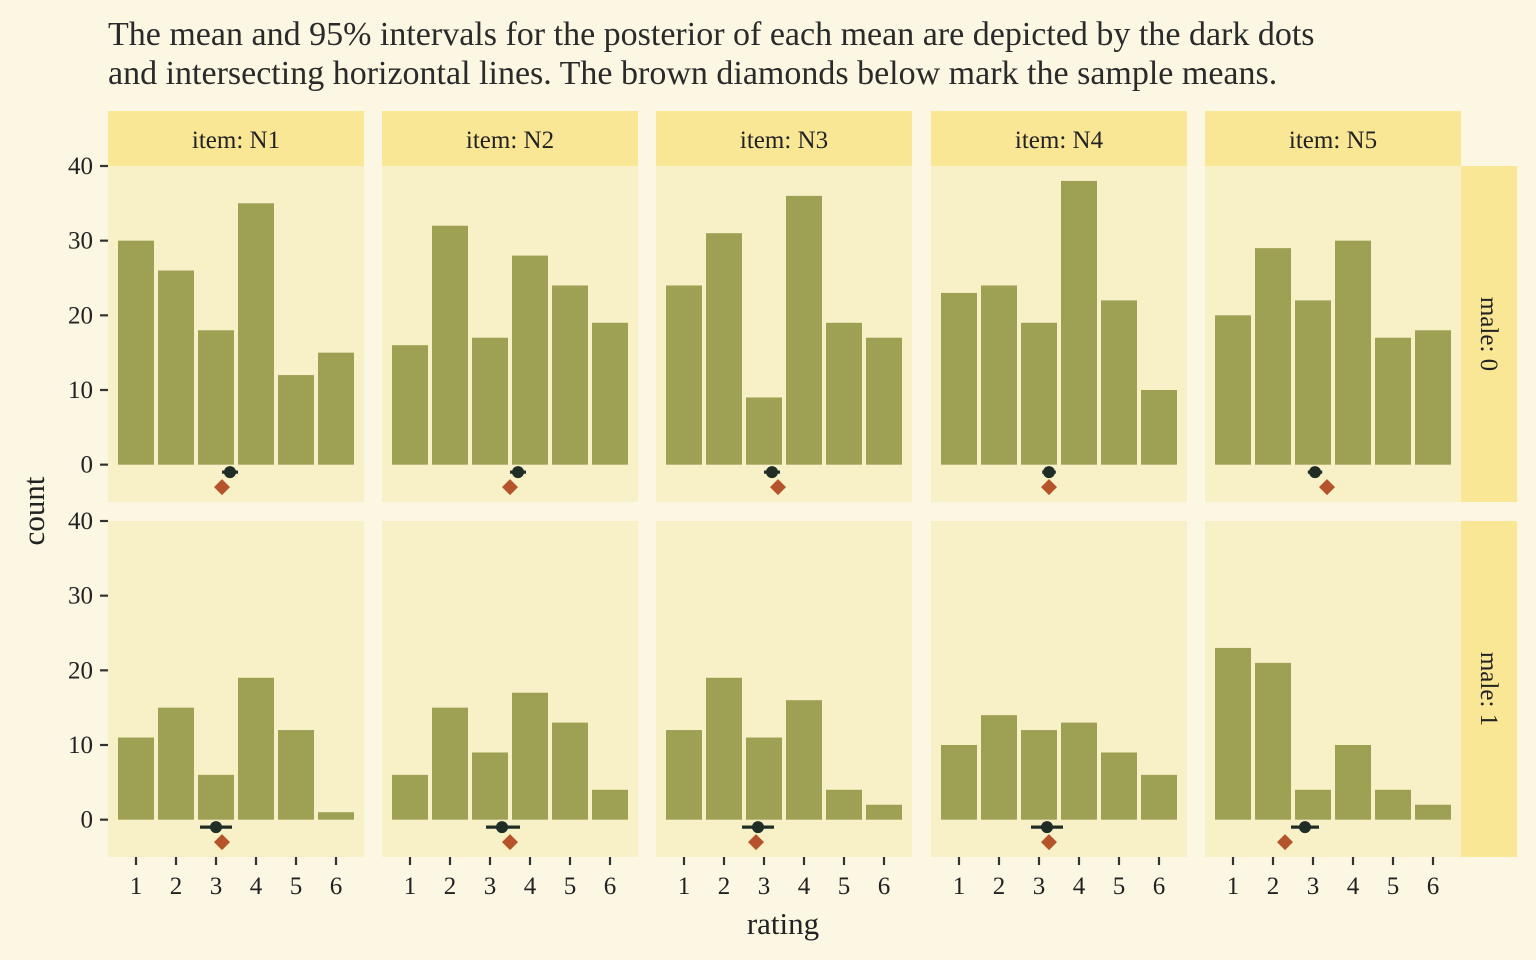  I want to click on facet-row-label: male: 1, so click(1488, 689).